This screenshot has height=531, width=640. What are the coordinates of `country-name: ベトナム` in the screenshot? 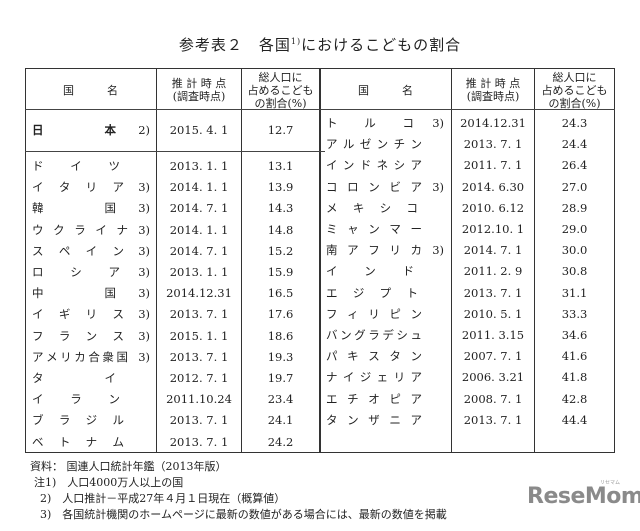 It's located at (91, 442).